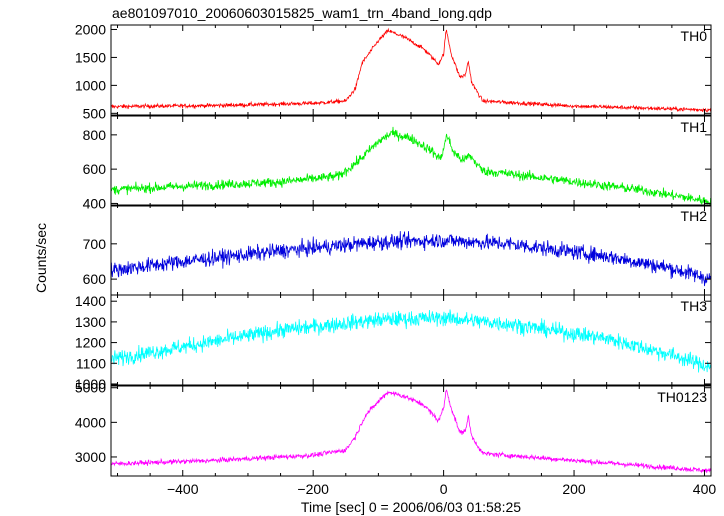 The width and height of the screenshot is (724, 516). I want to click on y-tick-label: 5000, so click(90, 388).